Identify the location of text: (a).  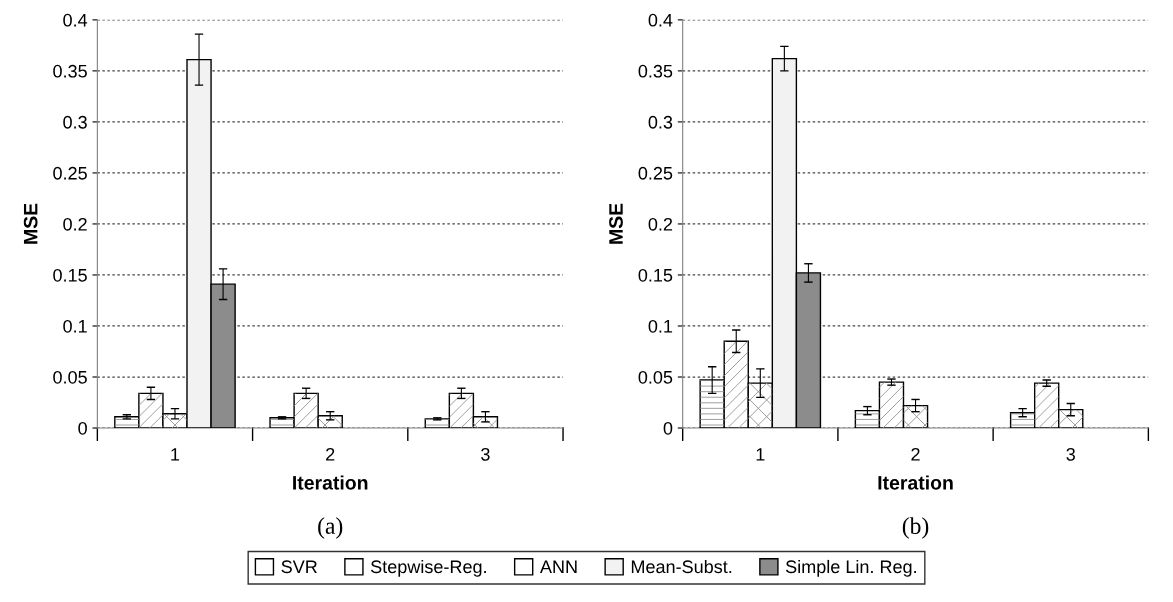
(330, 528).